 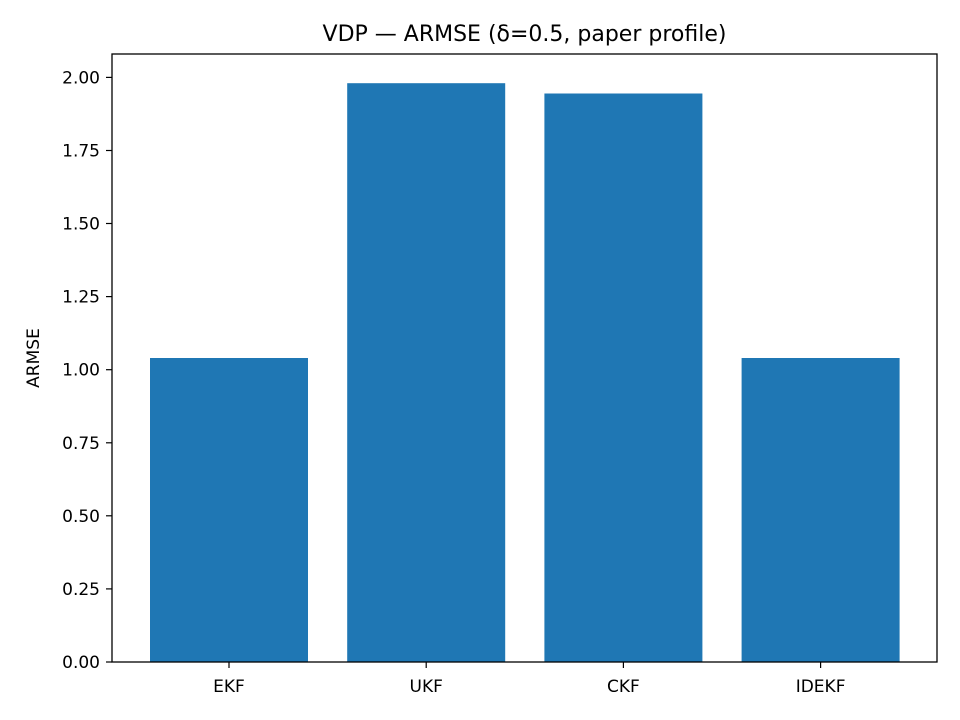 What do you see at coordinates (81, 444) in the screenshot?
I see `y-tick-label: 0.75` at bounding box center [81, 444].